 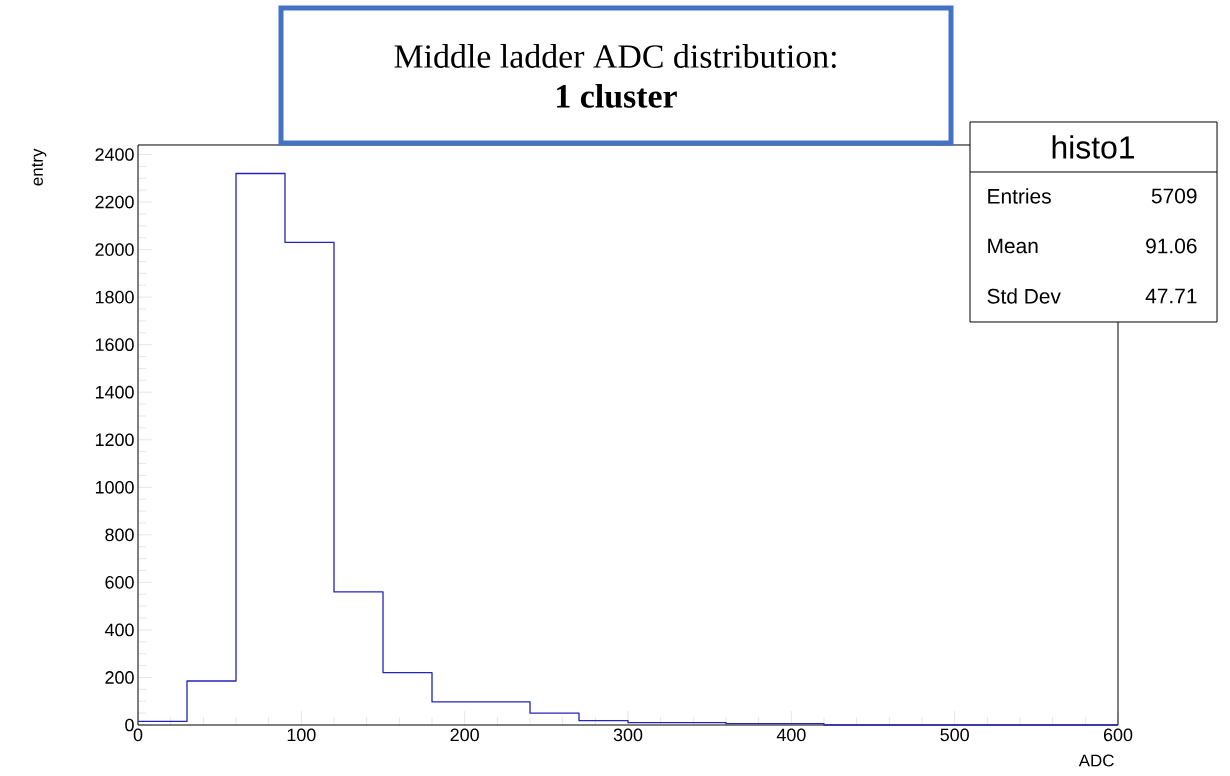 I want to click on chart-title: Middle ladder ADC distribution:, so click(x=615, y=56).